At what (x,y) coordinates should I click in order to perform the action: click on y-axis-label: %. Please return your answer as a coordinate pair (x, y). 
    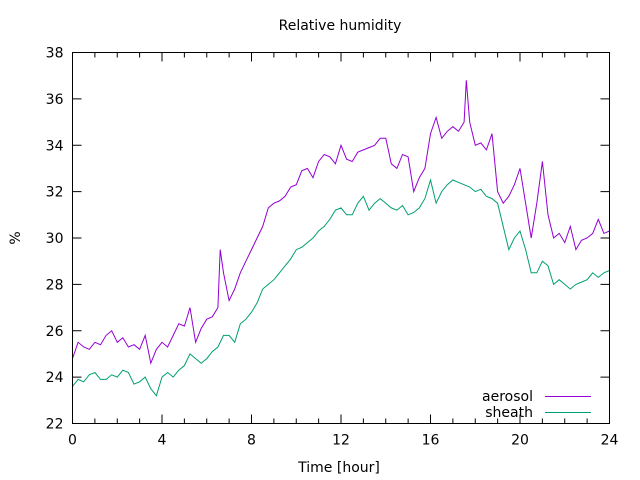
    Looking at the image, I should click on (16, 237).